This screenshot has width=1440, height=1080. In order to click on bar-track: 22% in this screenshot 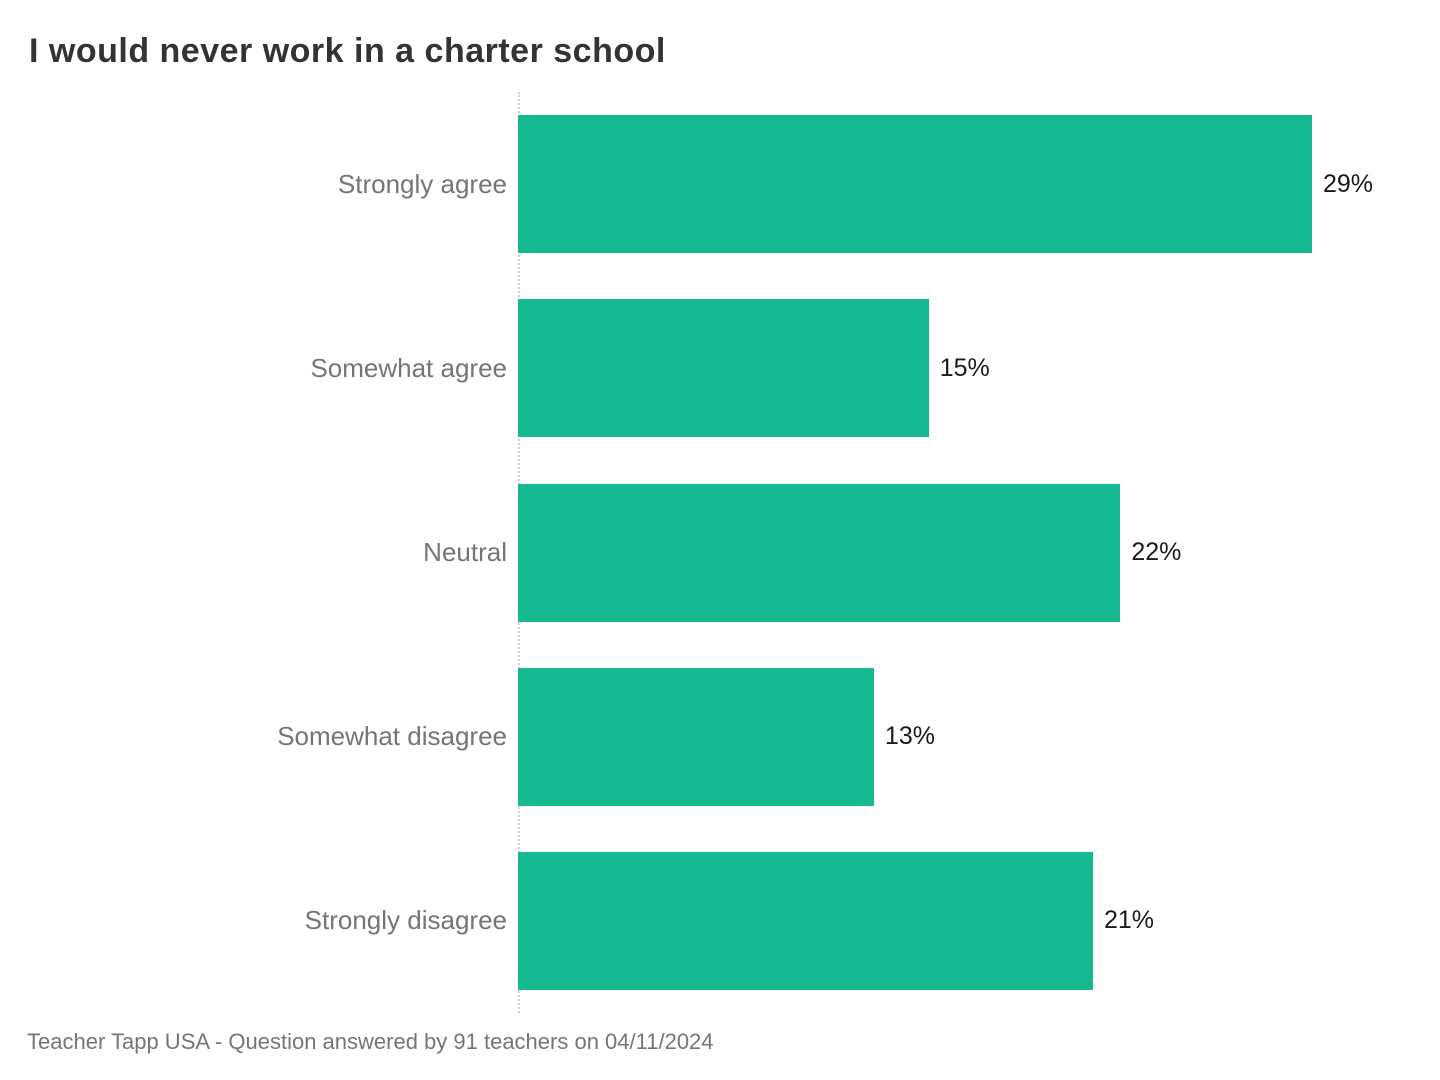, I will do `click(979, 552)`.